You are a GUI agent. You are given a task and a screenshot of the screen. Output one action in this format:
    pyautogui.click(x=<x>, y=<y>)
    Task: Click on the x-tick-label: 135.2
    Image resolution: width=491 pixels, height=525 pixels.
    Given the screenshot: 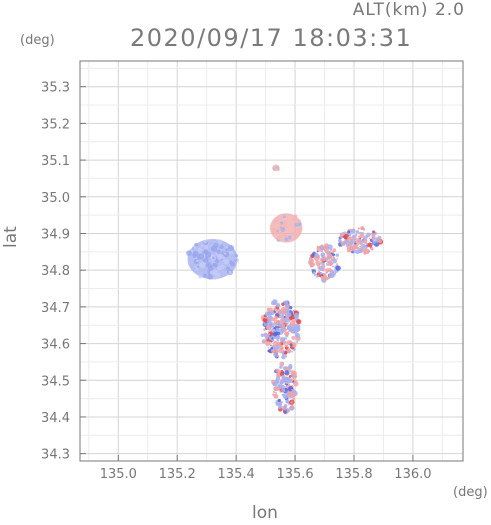 What is the action you would take?
    pyautogui.click(x=177, y=474)
    